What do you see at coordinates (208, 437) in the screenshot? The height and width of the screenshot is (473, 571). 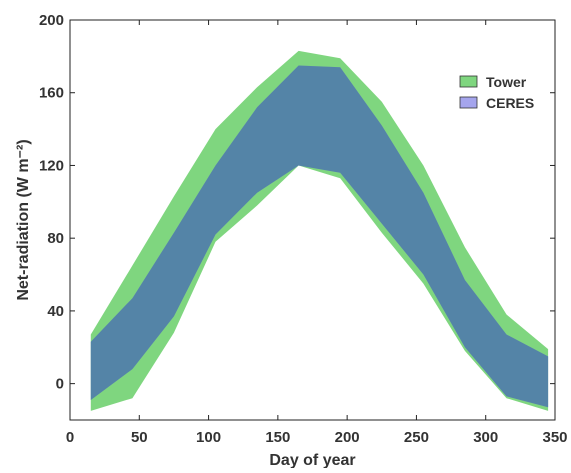 I see `x-tick-label: 100` at bounding box center [208, 437].